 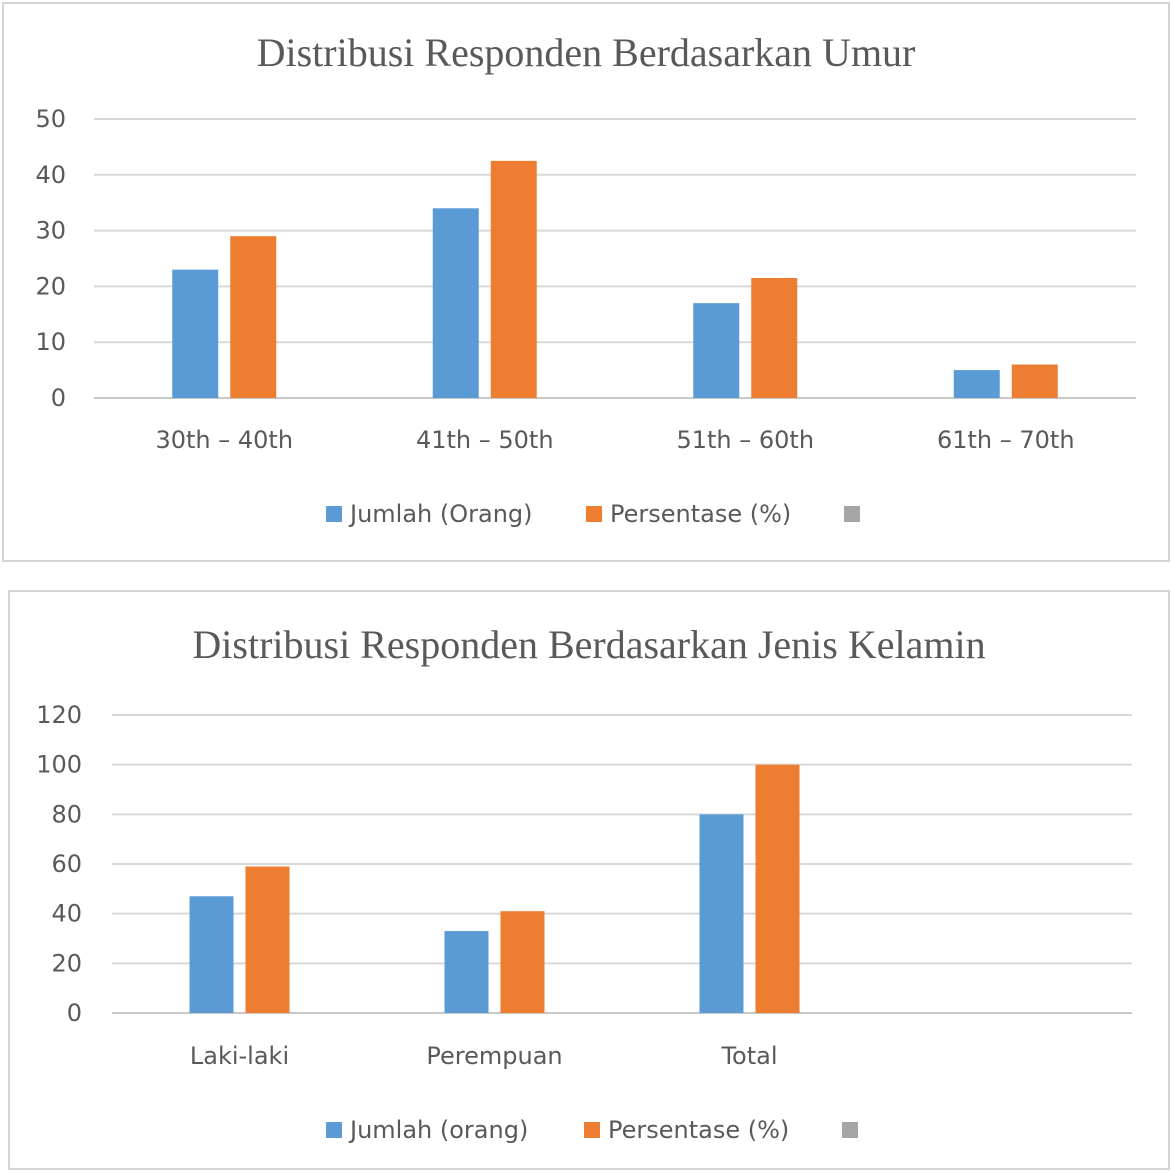 I want to click on x-tick-label: Perempuan, so click(x=494, y=1056).